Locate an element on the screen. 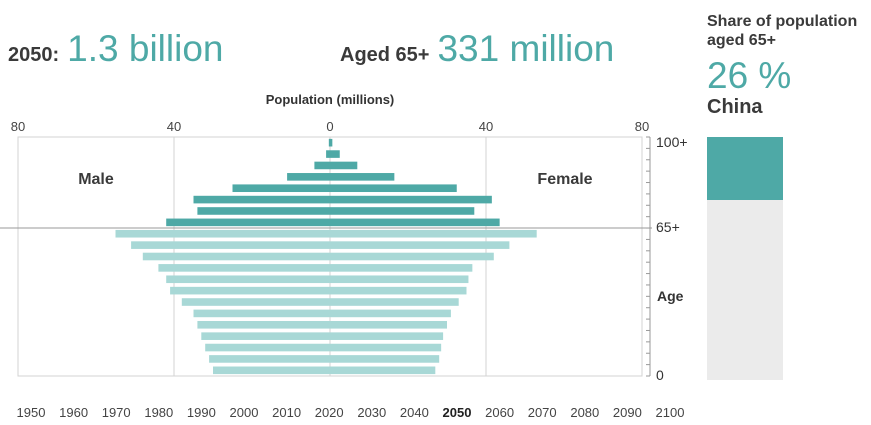  share-value: 26 % is located at coordinates (749, 75).